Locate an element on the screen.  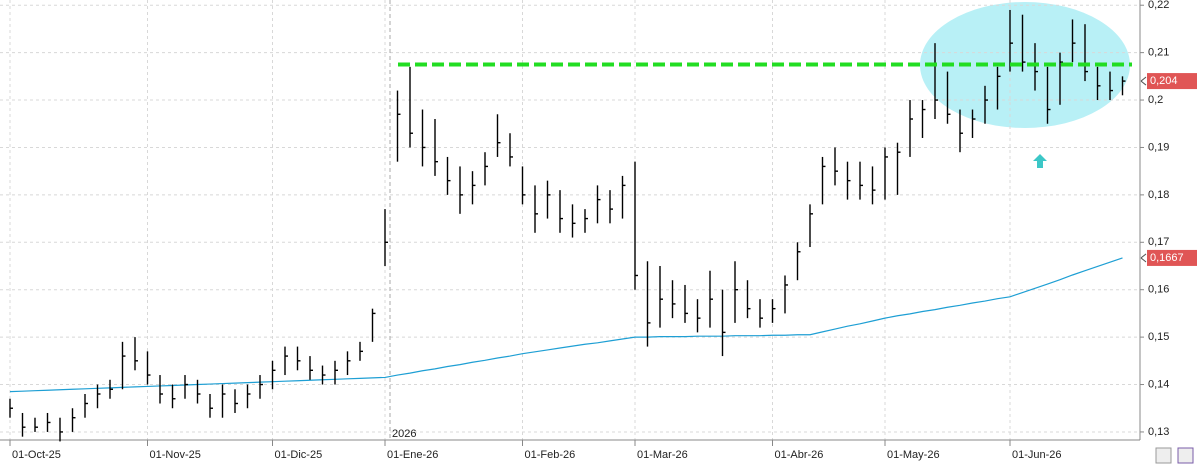
y-tick-label: 0,18 is located at coordinates (1158, 195).